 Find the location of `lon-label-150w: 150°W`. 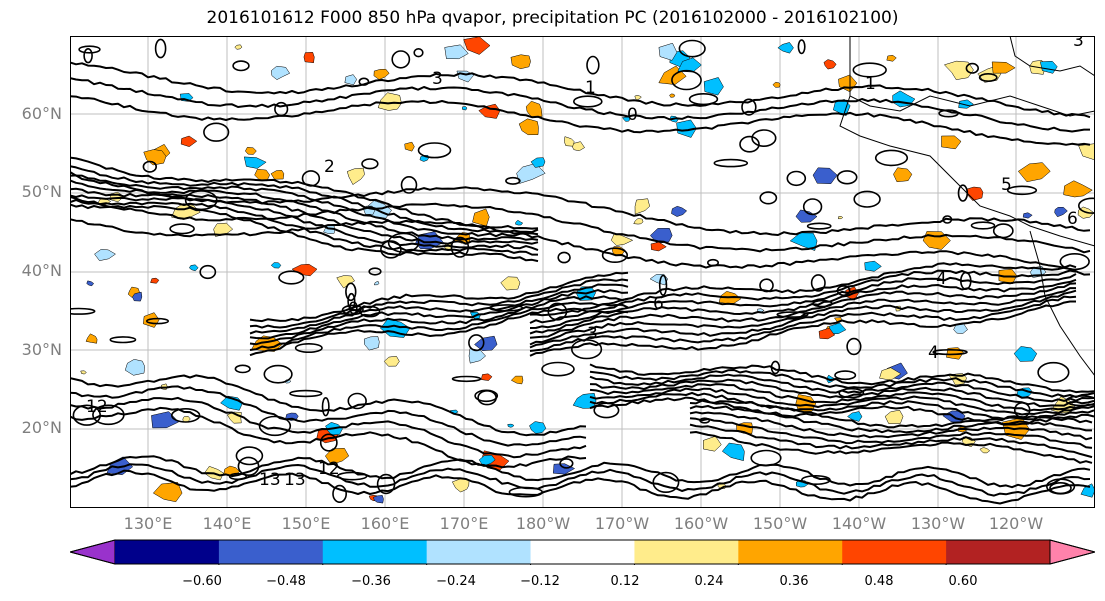

lon-label-150w: 150°W is located at coordinates (780, 523).